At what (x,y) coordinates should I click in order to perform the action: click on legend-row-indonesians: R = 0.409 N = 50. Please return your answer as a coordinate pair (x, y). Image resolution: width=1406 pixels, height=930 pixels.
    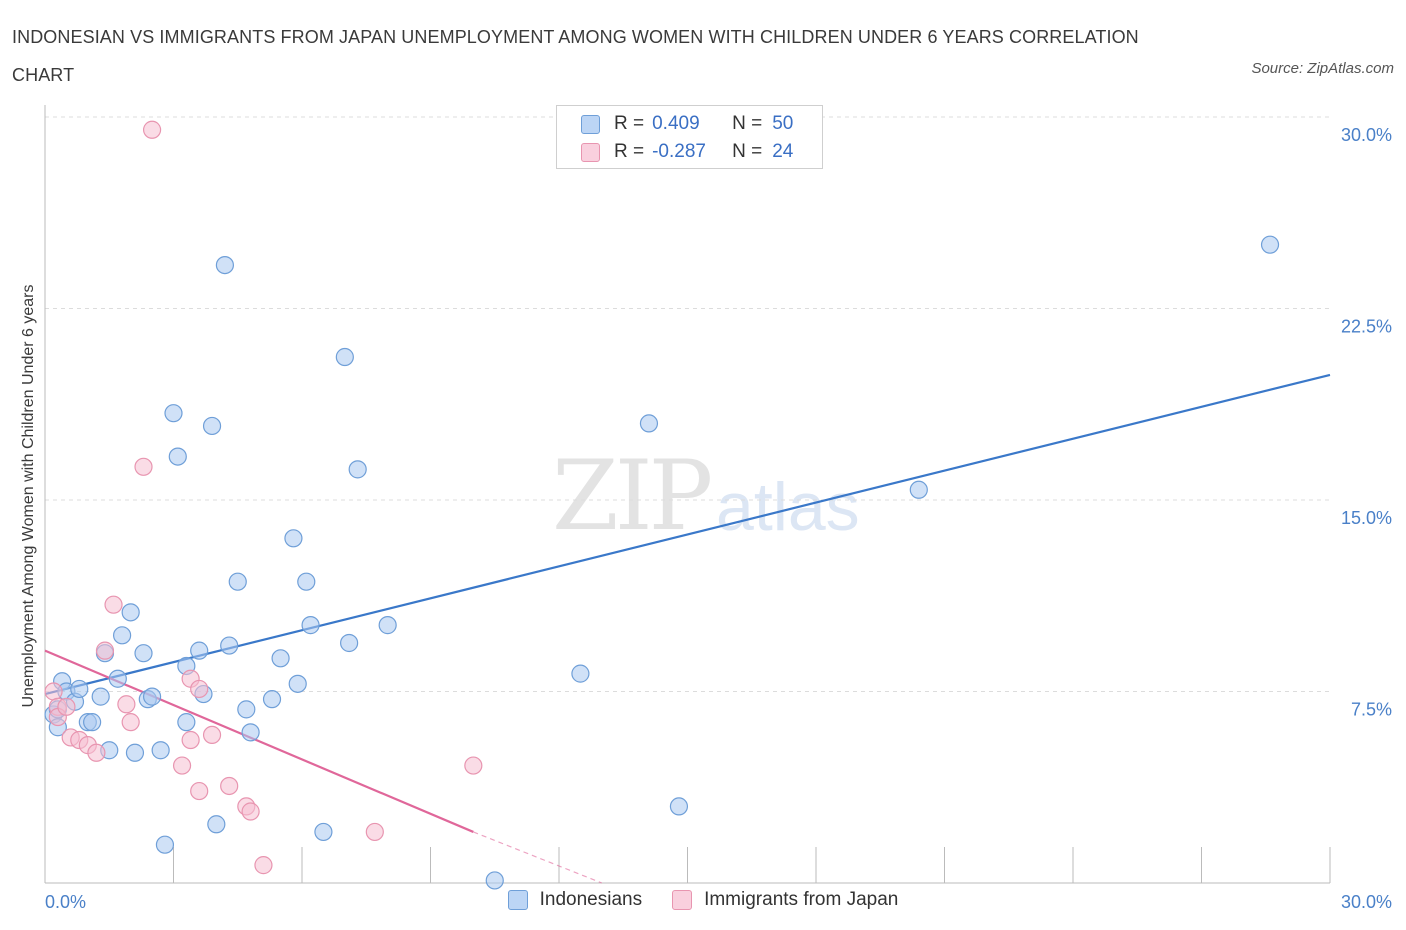
    Looking at the image, I should click on (687, 124).